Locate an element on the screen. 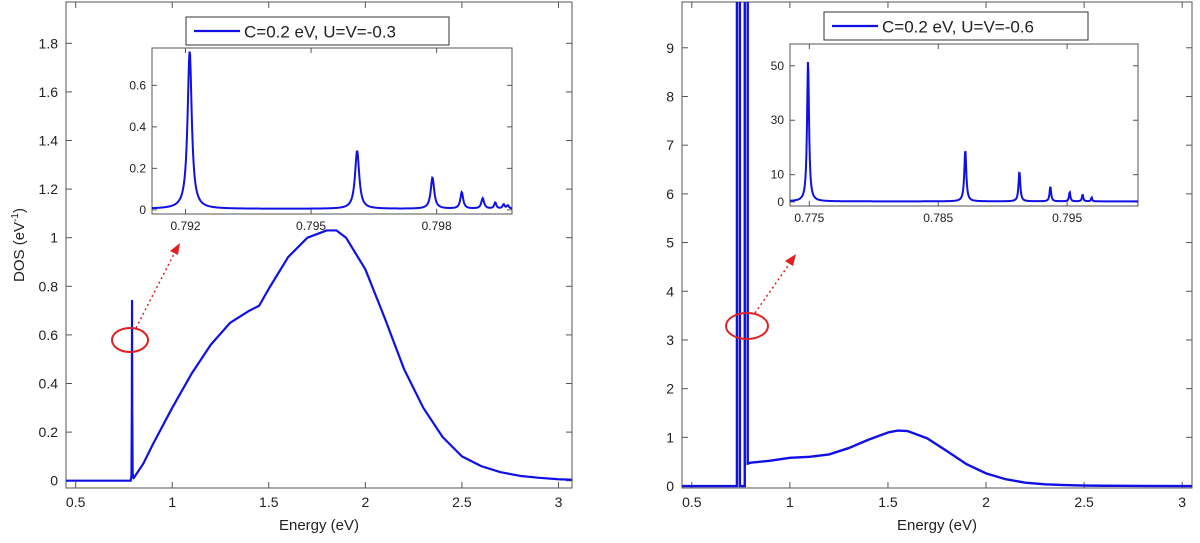 The height and width of the screenshot is (543, 1200). left-x-axis-label: Energy (eV) is located at coordinates (319, 525).